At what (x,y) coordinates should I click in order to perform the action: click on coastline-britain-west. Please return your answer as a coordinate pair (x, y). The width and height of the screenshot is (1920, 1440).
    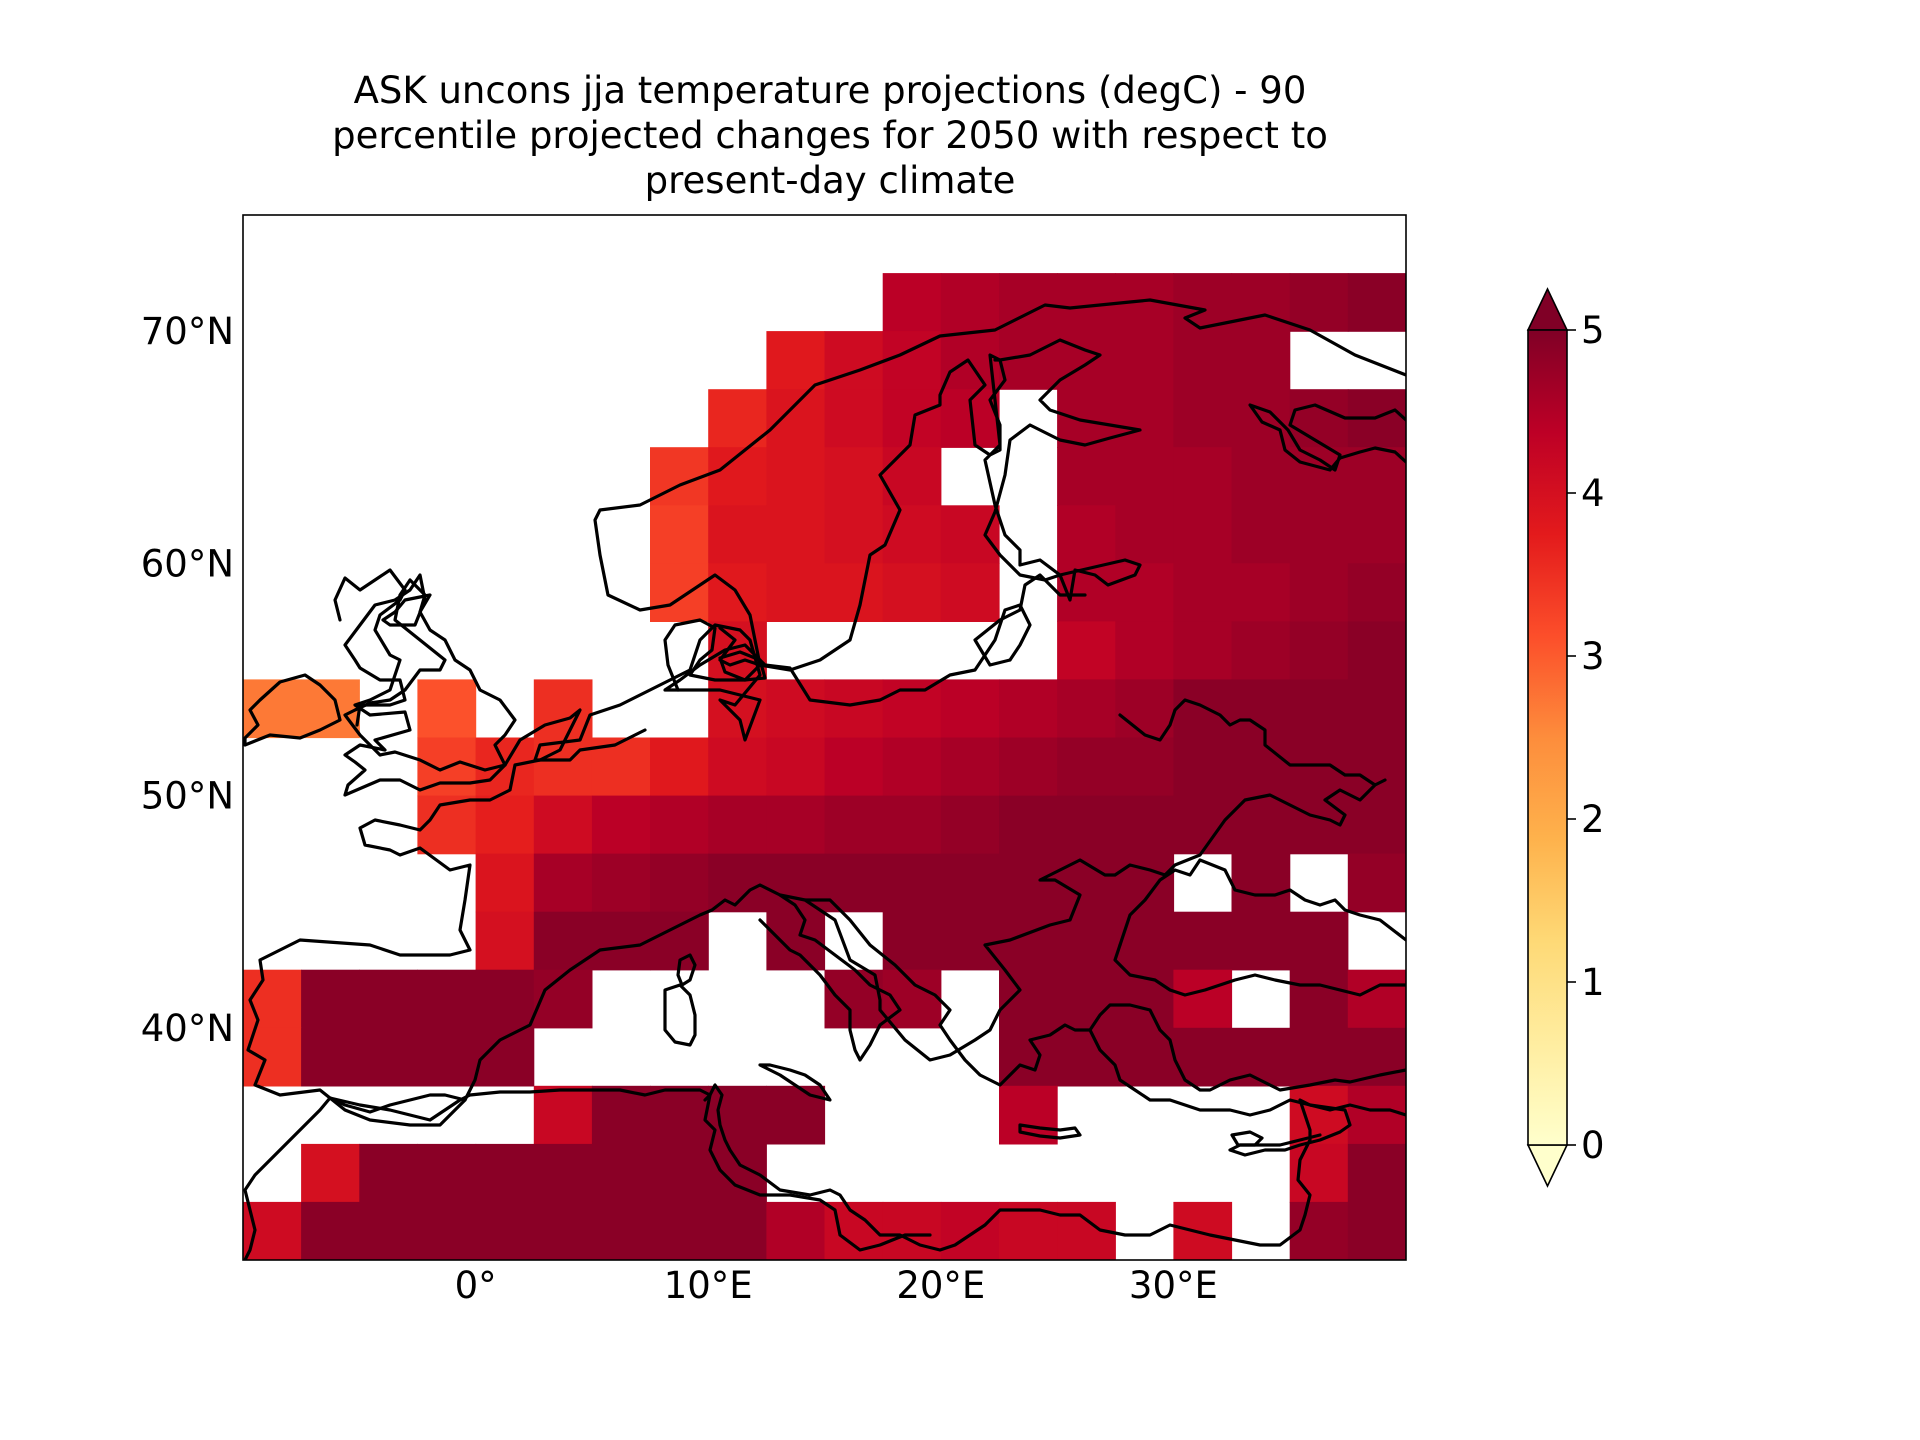
    Looking at the image, I should click on (420, 682).